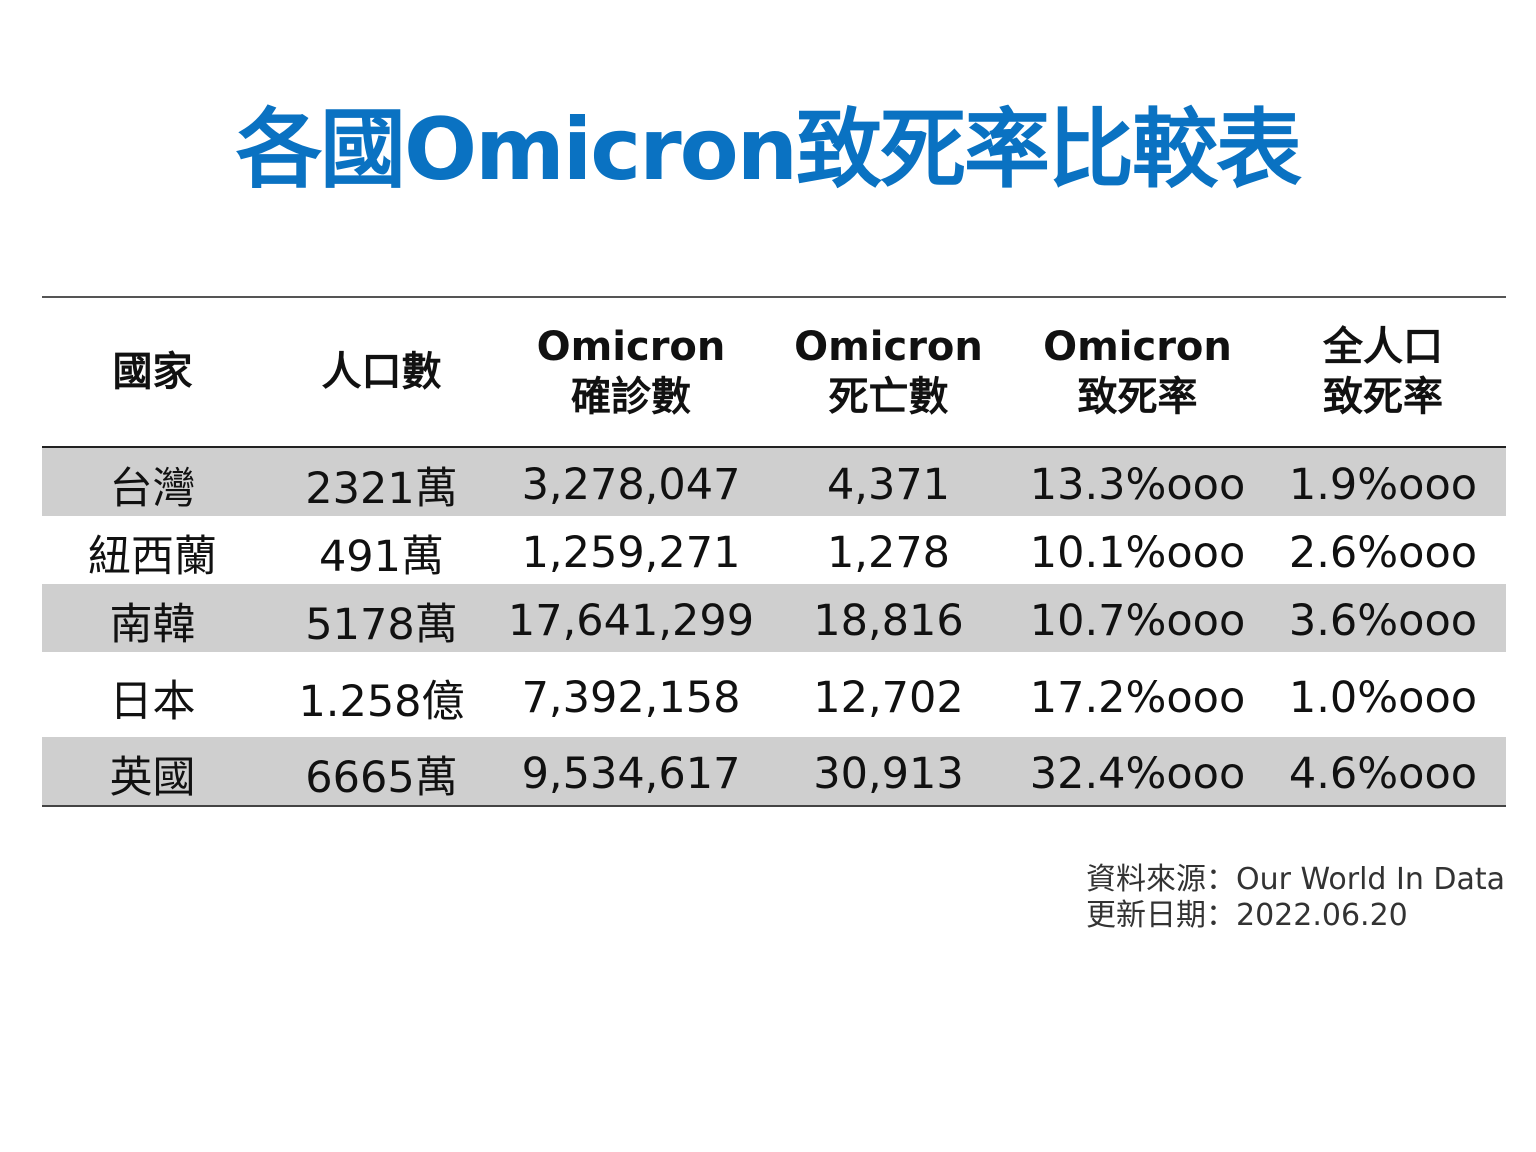  I want to click on column-header: Omicron 死亡數, so click(888, 372).